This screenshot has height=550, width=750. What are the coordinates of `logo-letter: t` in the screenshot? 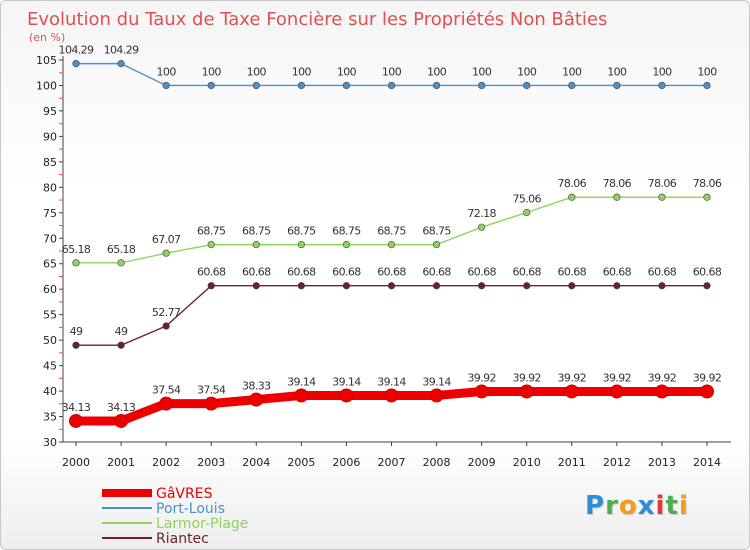 It's located at (672, 506).